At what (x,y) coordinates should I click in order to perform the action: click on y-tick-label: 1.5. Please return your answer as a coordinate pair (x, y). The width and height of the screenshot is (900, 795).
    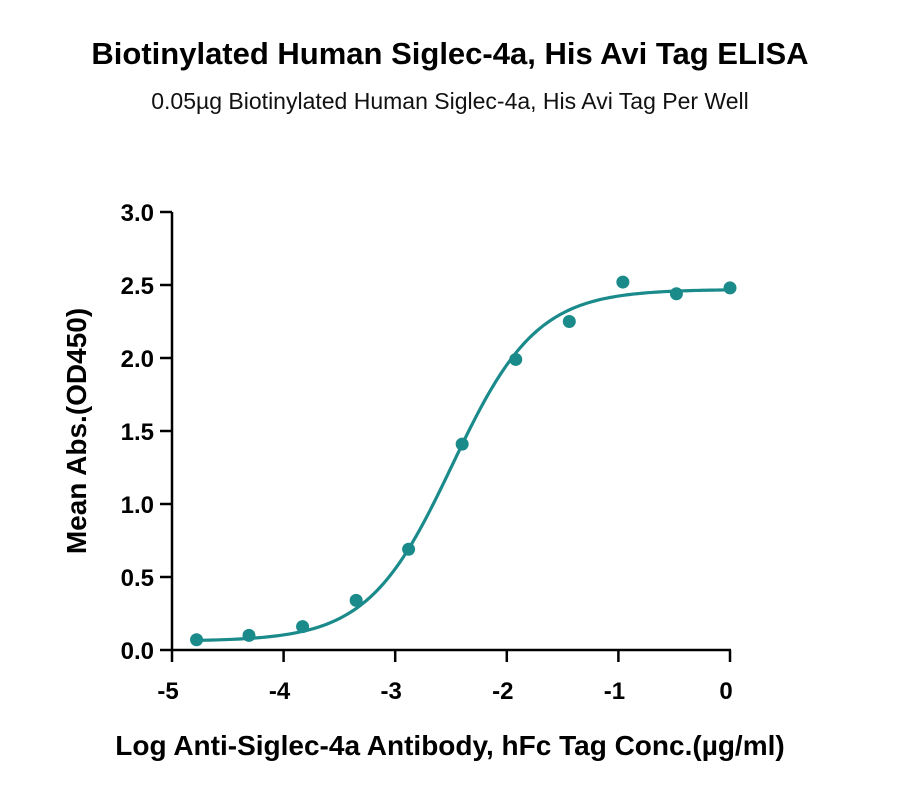
    Looking at the image, I should click on (137, 432).